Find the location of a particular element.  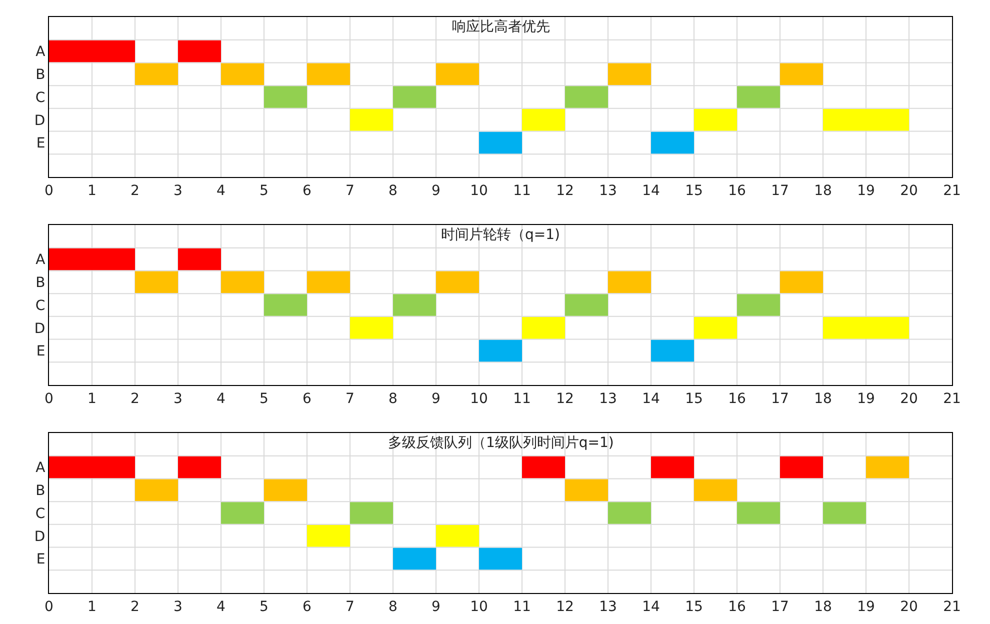

chart-title: 时间片轮转（q=1) is located at coordinates (500, 235).